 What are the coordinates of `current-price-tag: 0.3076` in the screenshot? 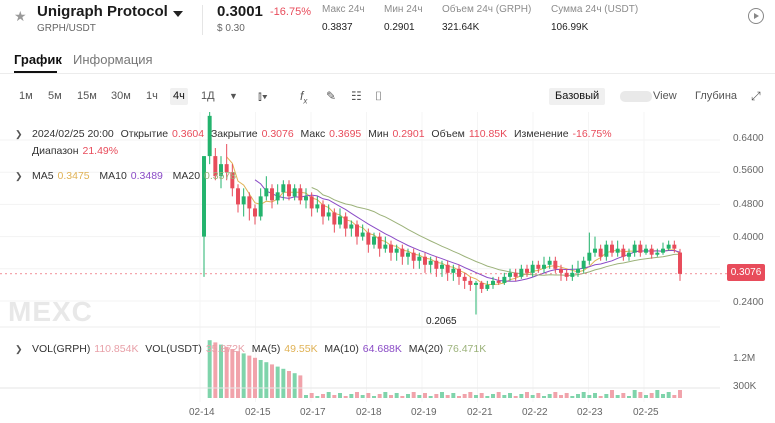 It's located at (746, 272).